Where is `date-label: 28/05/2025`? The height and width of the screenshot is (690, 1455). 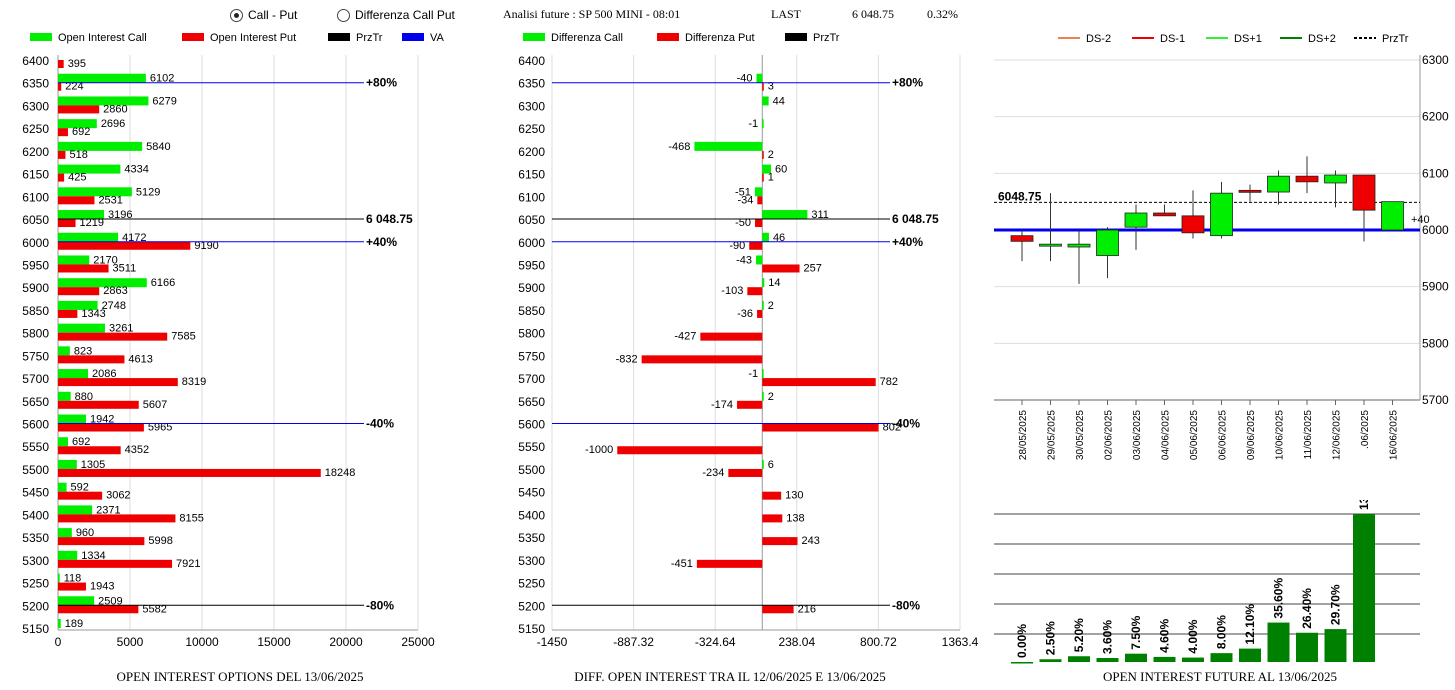 date-label: 28/05/2025 is located at coordinates (1023, 435).